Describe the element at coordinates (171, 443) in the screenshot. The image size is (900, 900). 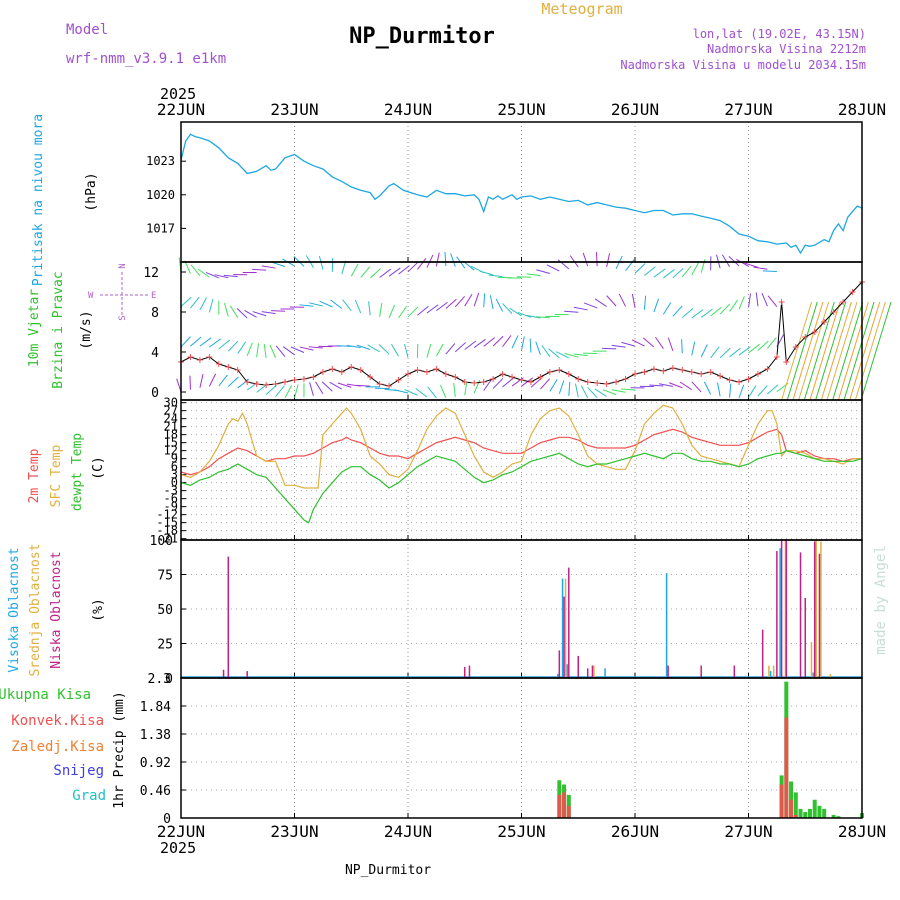
I see `temperature-tick-label: 15` at that location.